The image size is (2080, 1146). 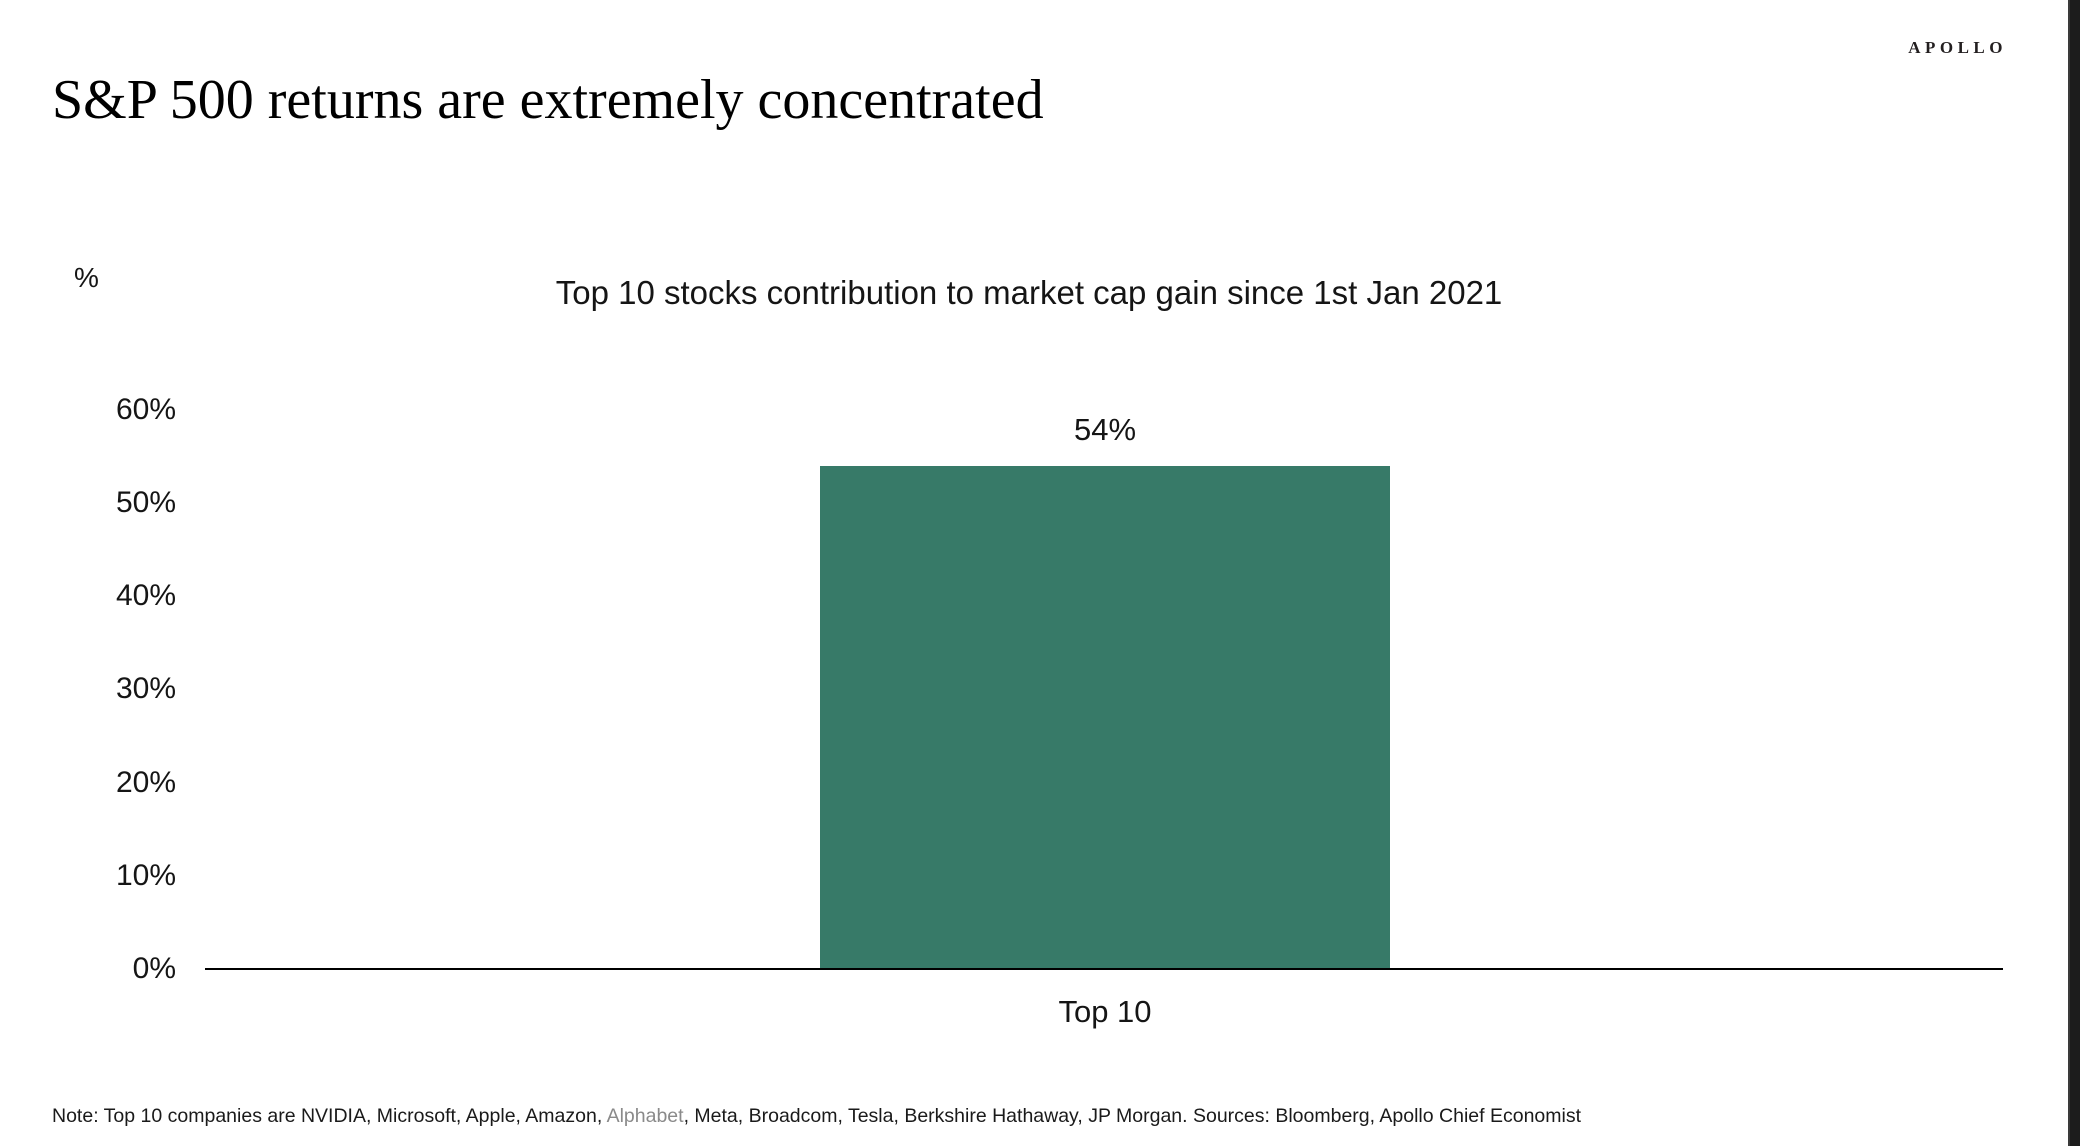 What do you see at coordinates (145, 782) in the screenshot?
I see `y-tick-label-20: 20%` at bounding box center [145, 782].